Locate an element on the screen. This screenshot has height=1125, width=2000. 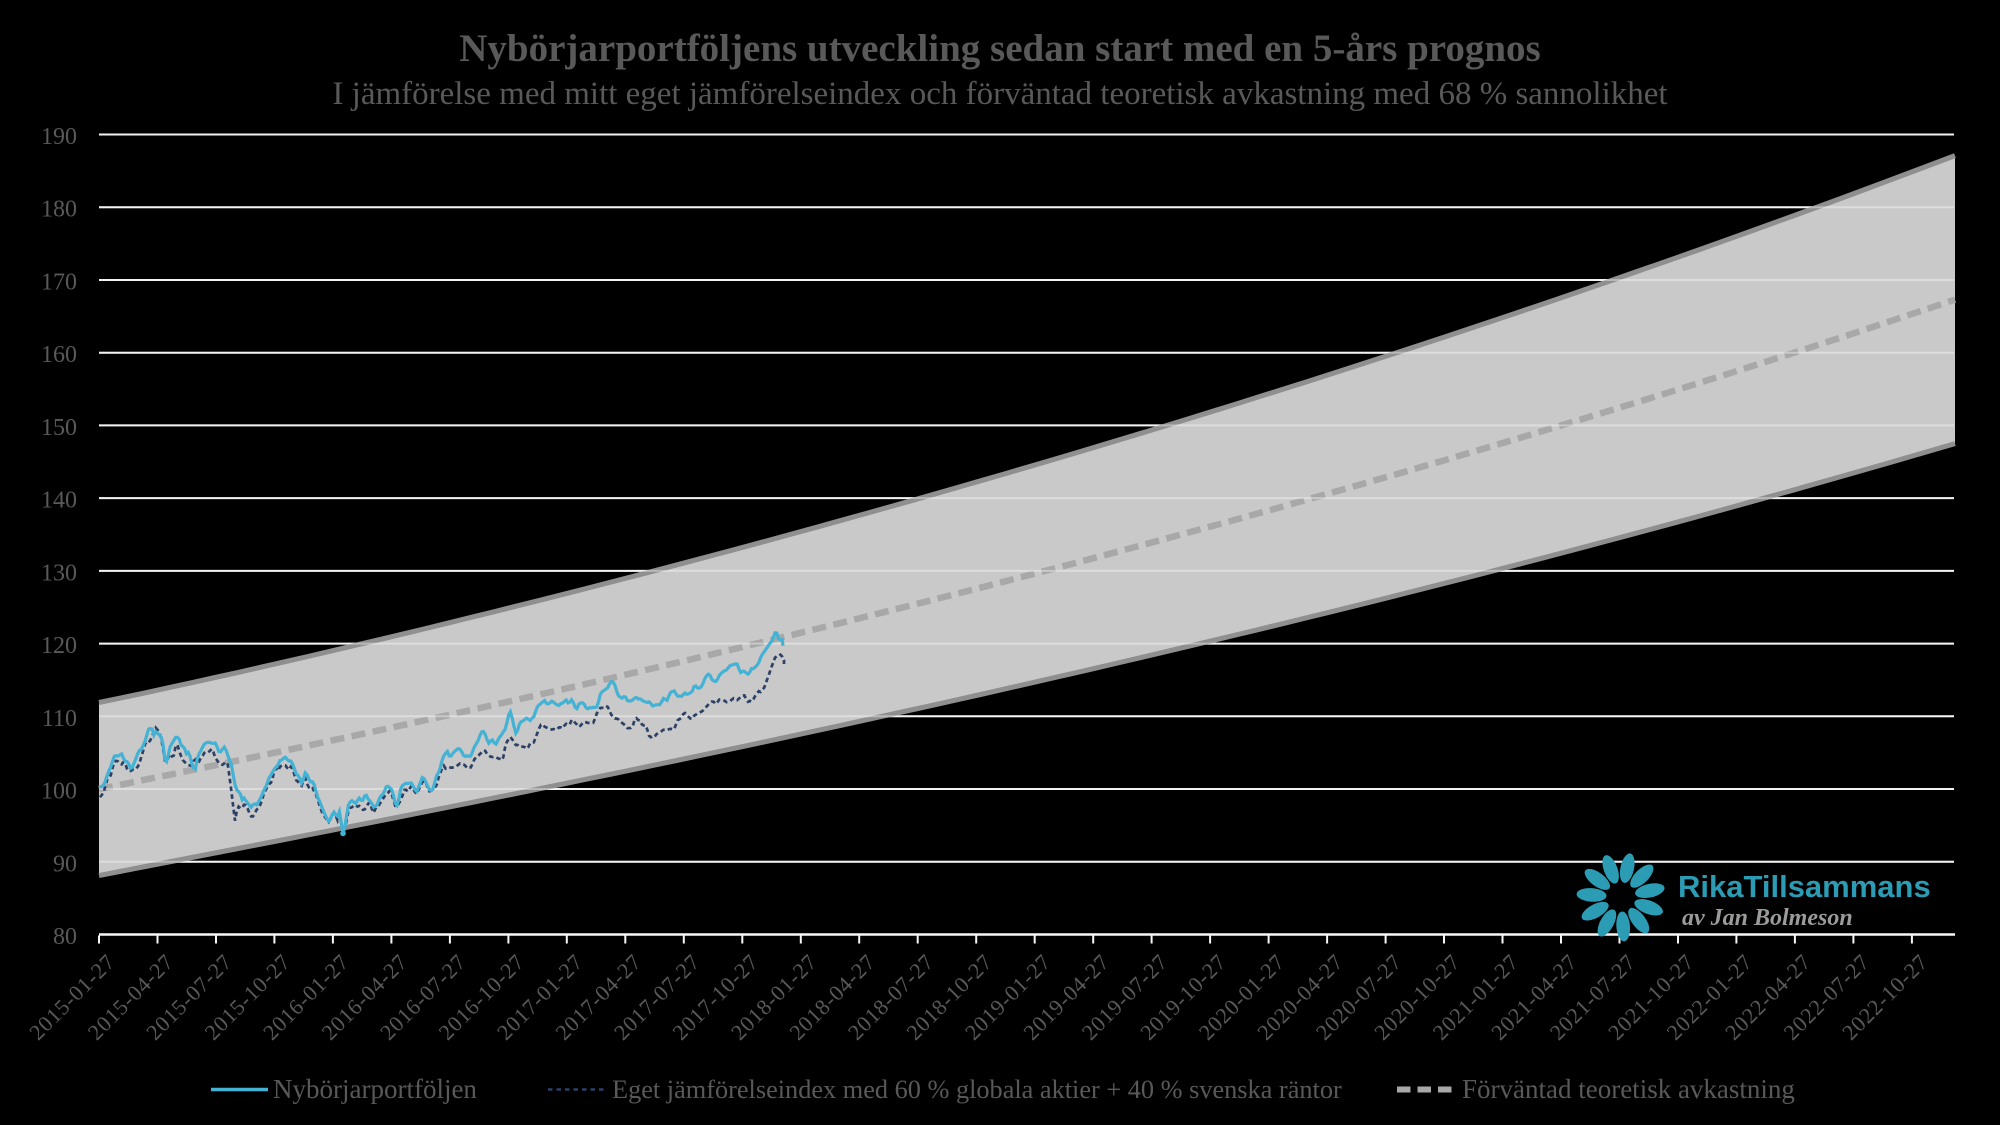
svg-text: 80 is located at coordinates (65, 937).